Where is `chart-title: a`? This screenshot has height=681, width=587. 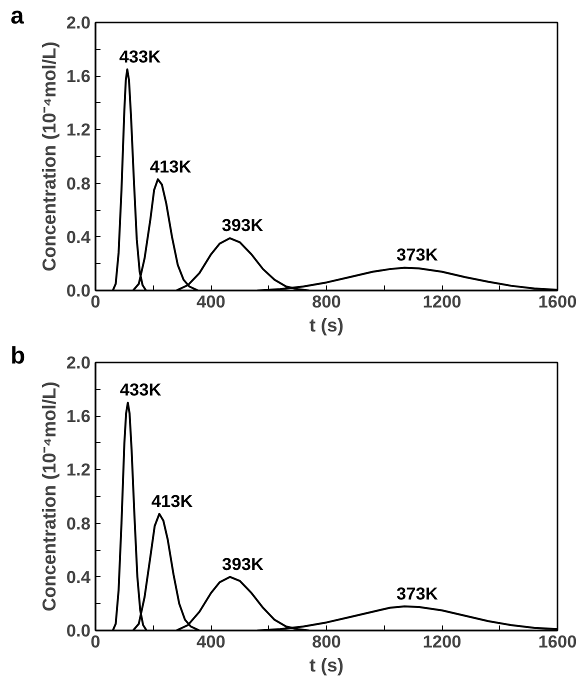 chart-title: a is located at coordinates (17, 16).